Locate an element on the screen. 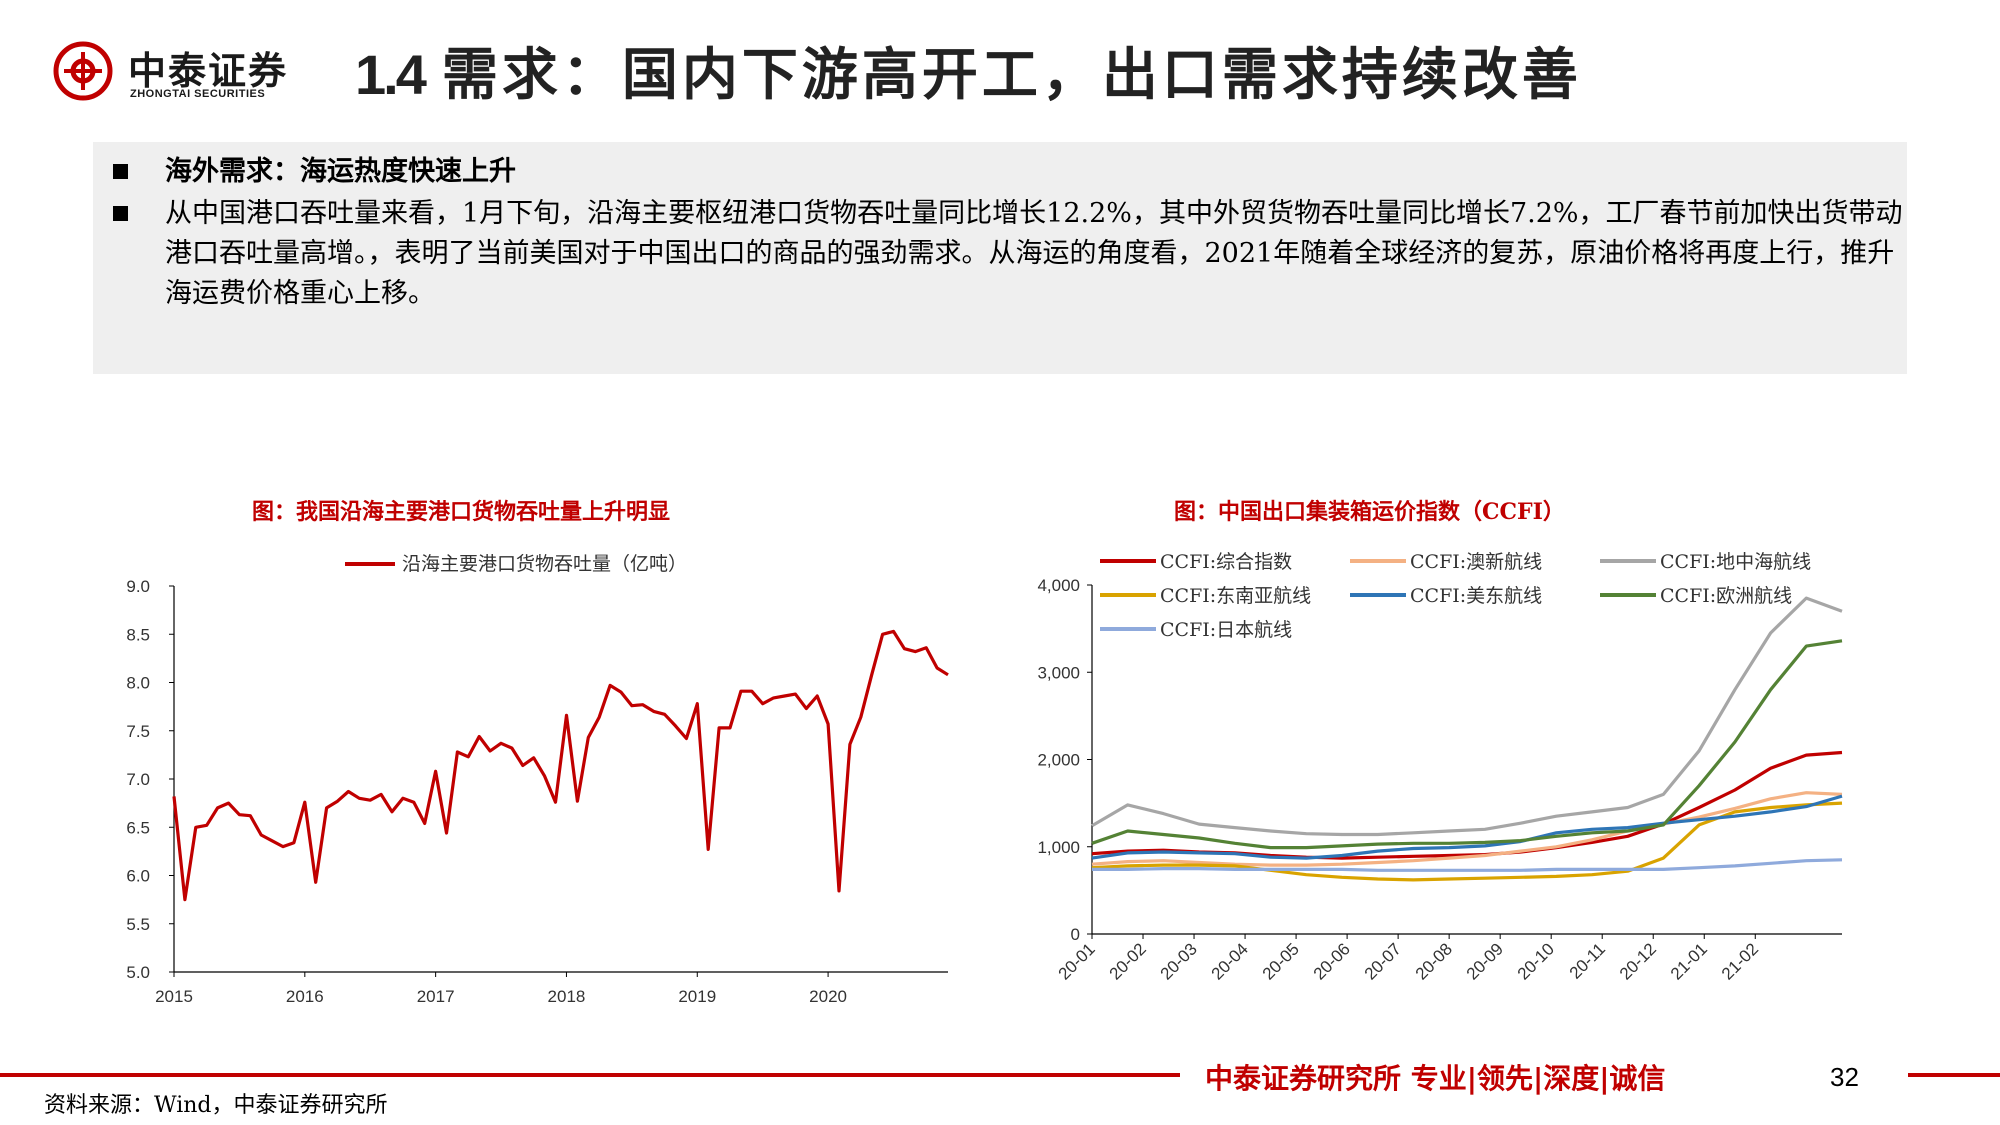  page-title-number: 1.4 is located at coordinates (391, 74).